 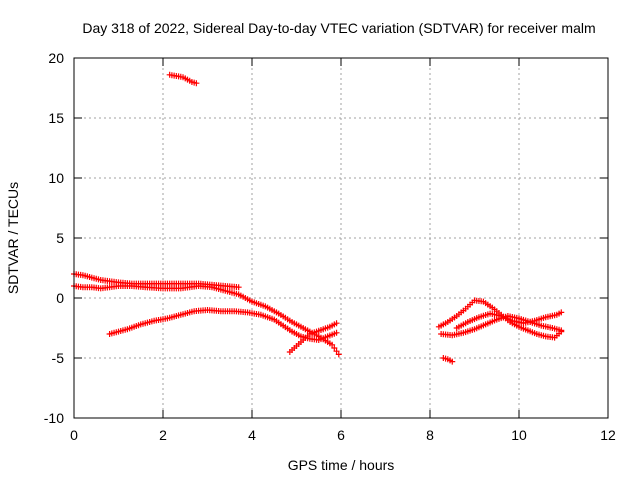 What do you see at coordinates (60, 238) in the screenshot?
I see `y-tick-label: 5` at bounding box center [60, 238].